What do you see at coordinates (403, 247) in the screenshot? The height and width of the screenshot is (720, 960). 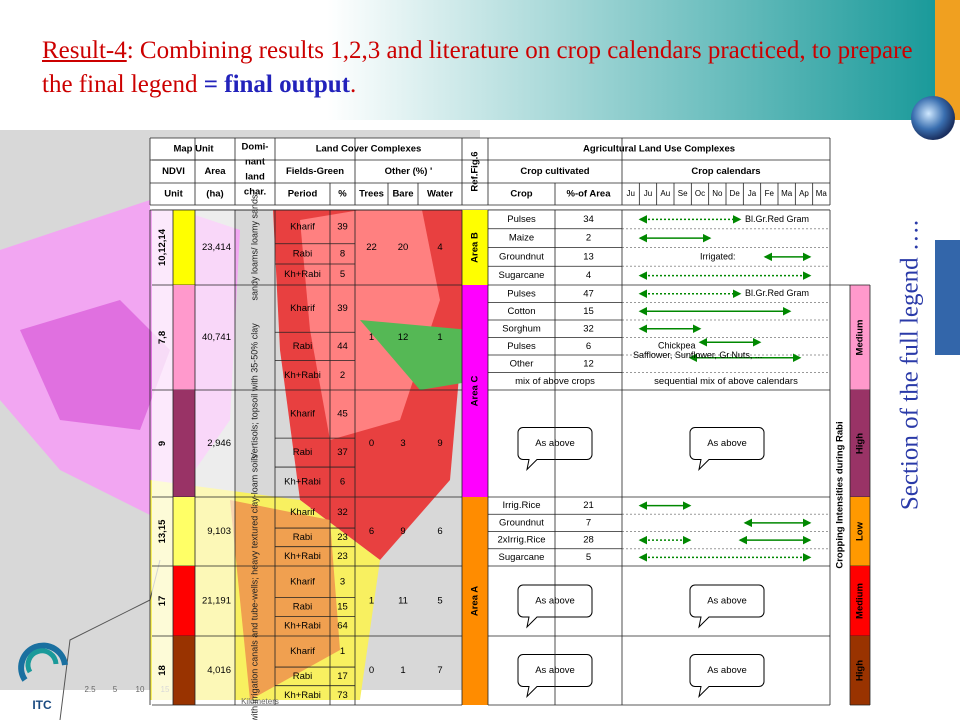 I see `cell-text: 20` at bounding box center [403, 247].